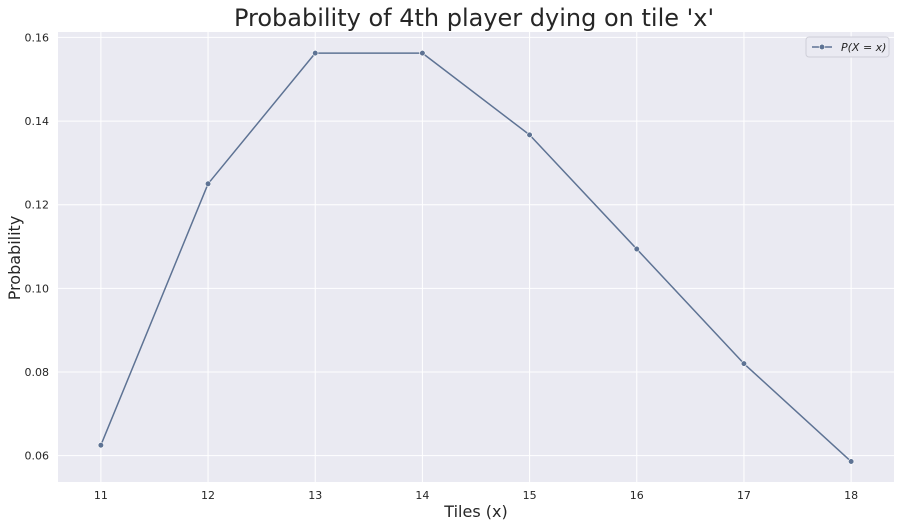 This screenshot has width=901, height=526. What do you see at coordinates (208, 495) in the screenshot?
I see `x-tick-label-1: 12` at bounding box center [208, 495].